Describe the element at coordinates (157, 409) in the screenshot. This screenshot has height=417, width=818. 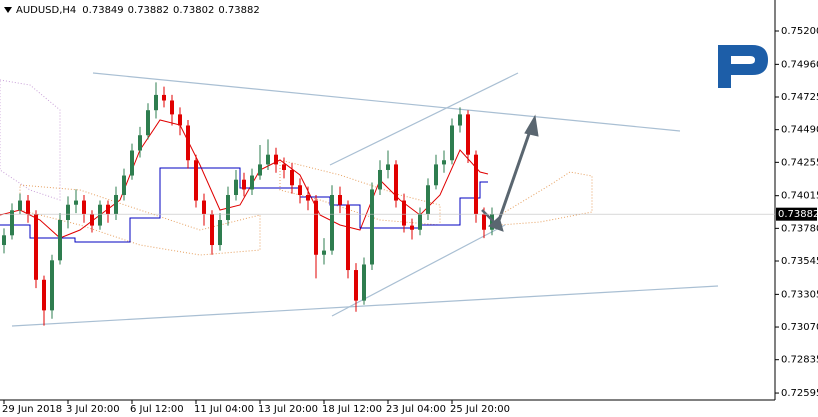
I see `x-tick-label: 6 Jul 12:00` at that location.